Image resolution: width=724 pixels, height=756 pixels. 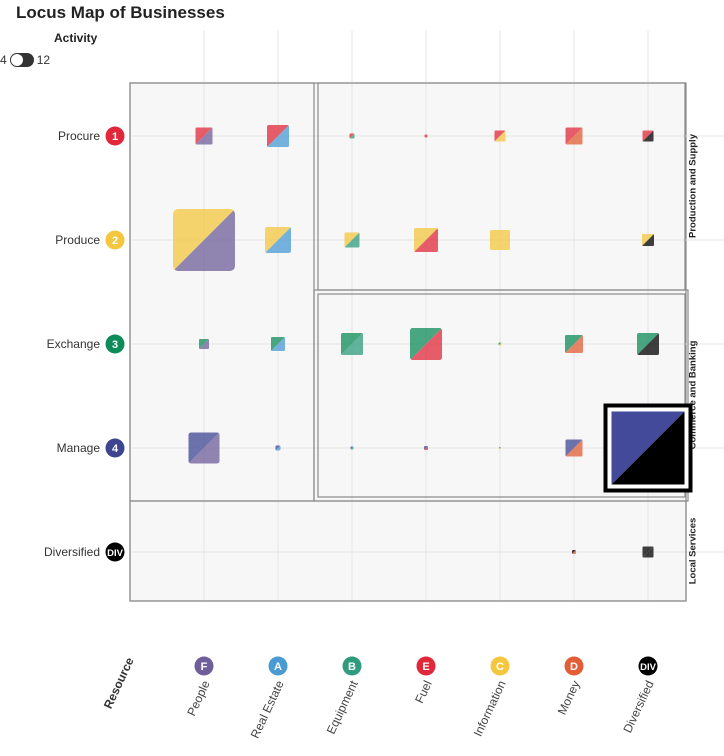 What do you see at coordinates (77, 240) in the screenshot?
I see `row-label: Produce` at bounding box center [77, 240].